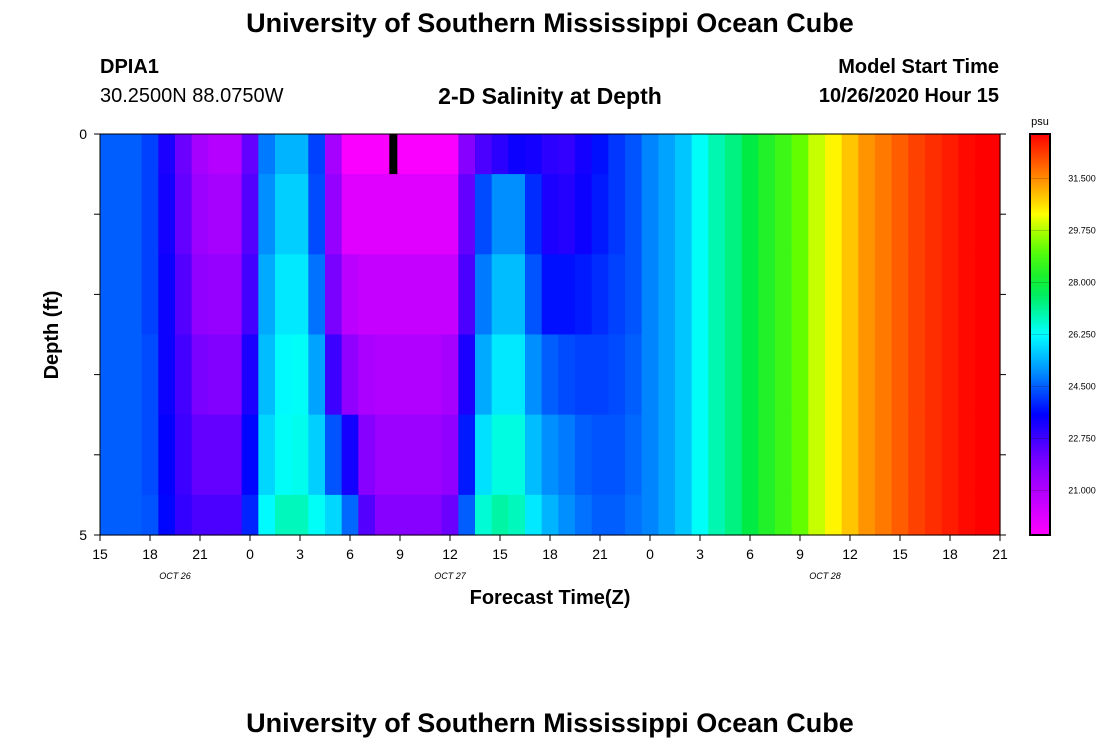 This screenshot has height=750, width=1100. Describe the element at coordinates (83, 535) in the screenshot. I see `y-tick-label: 5` at that location.